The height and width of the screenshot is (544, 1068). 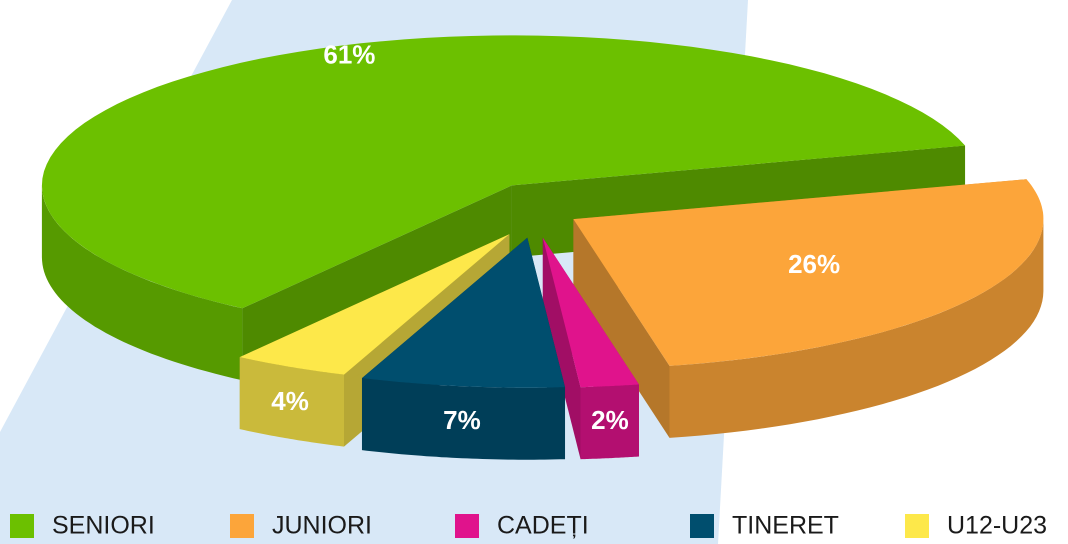 I want to click on data-label: 2%, so click(x=610, y=420).